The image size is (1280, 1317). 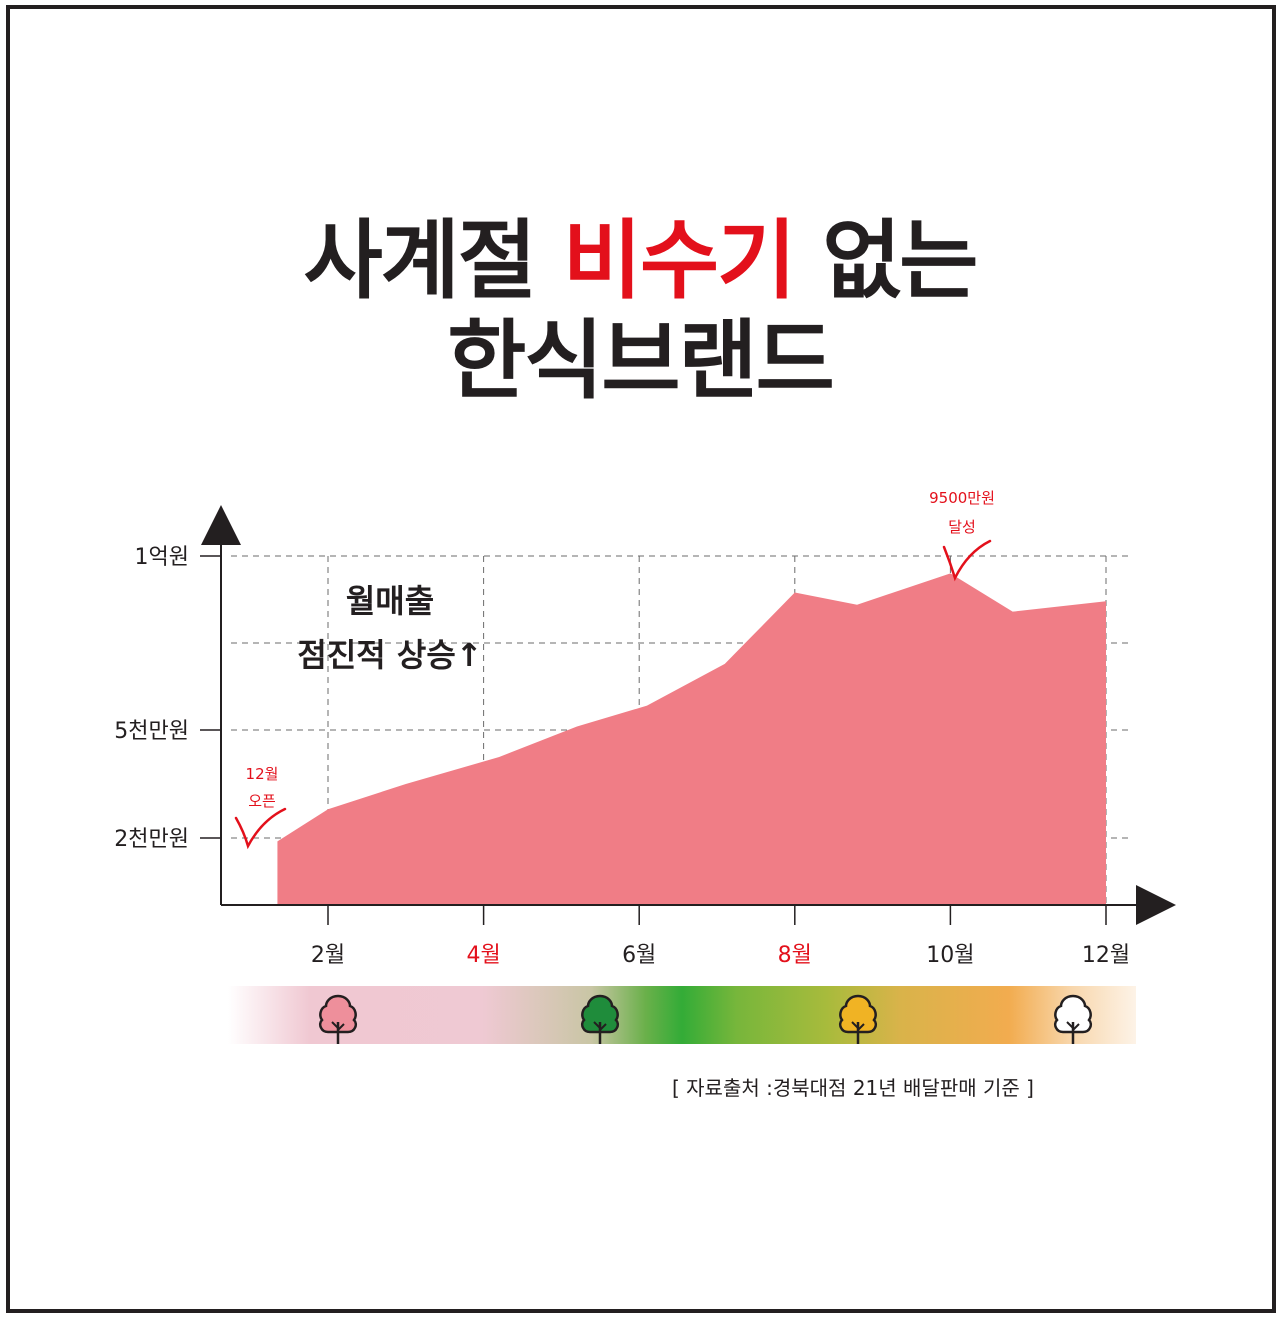 What do you see at coordinates (433, 261) in the screenshot?
I see `title-prefix: 사계절` at bounding box center [433, 261].